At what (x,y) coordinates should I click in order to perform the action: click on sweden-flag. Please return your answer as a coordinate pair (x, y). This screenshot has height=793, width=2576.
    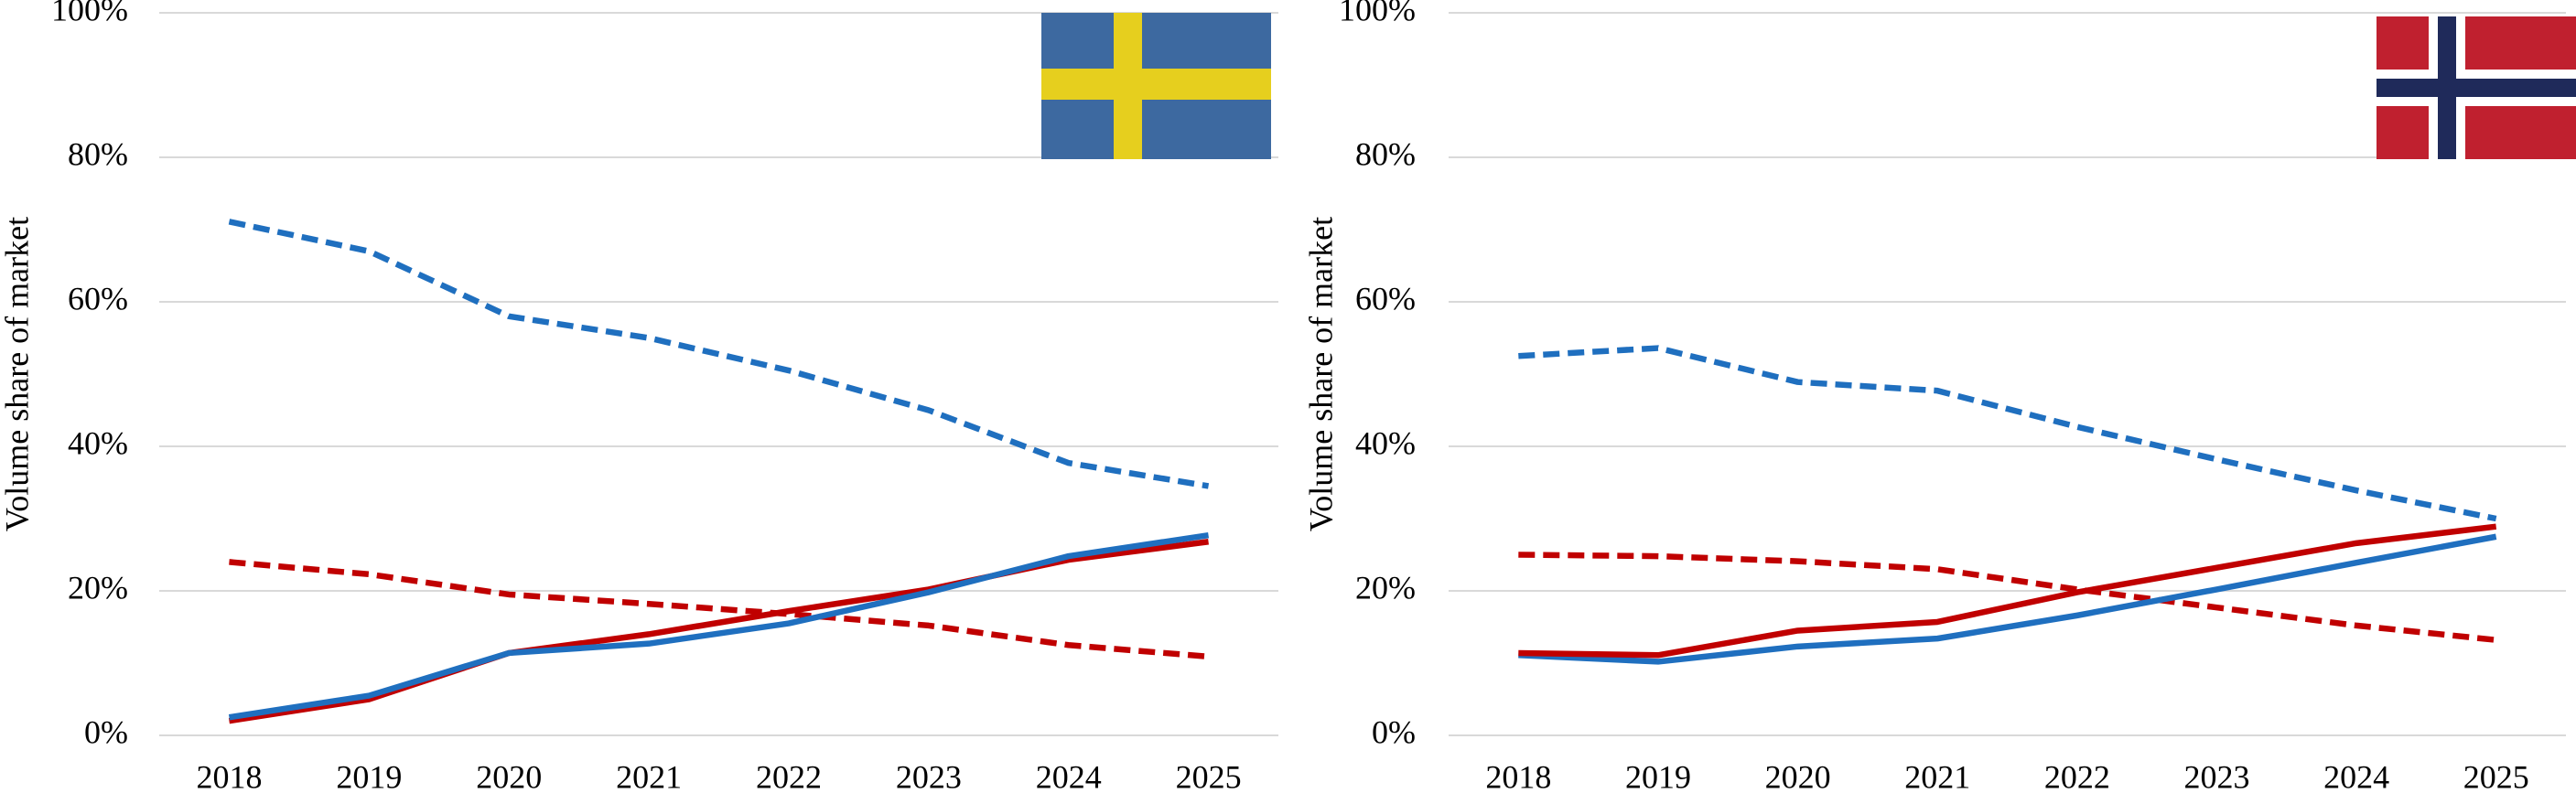
    Looking at the image, I should click on (1156, 86).